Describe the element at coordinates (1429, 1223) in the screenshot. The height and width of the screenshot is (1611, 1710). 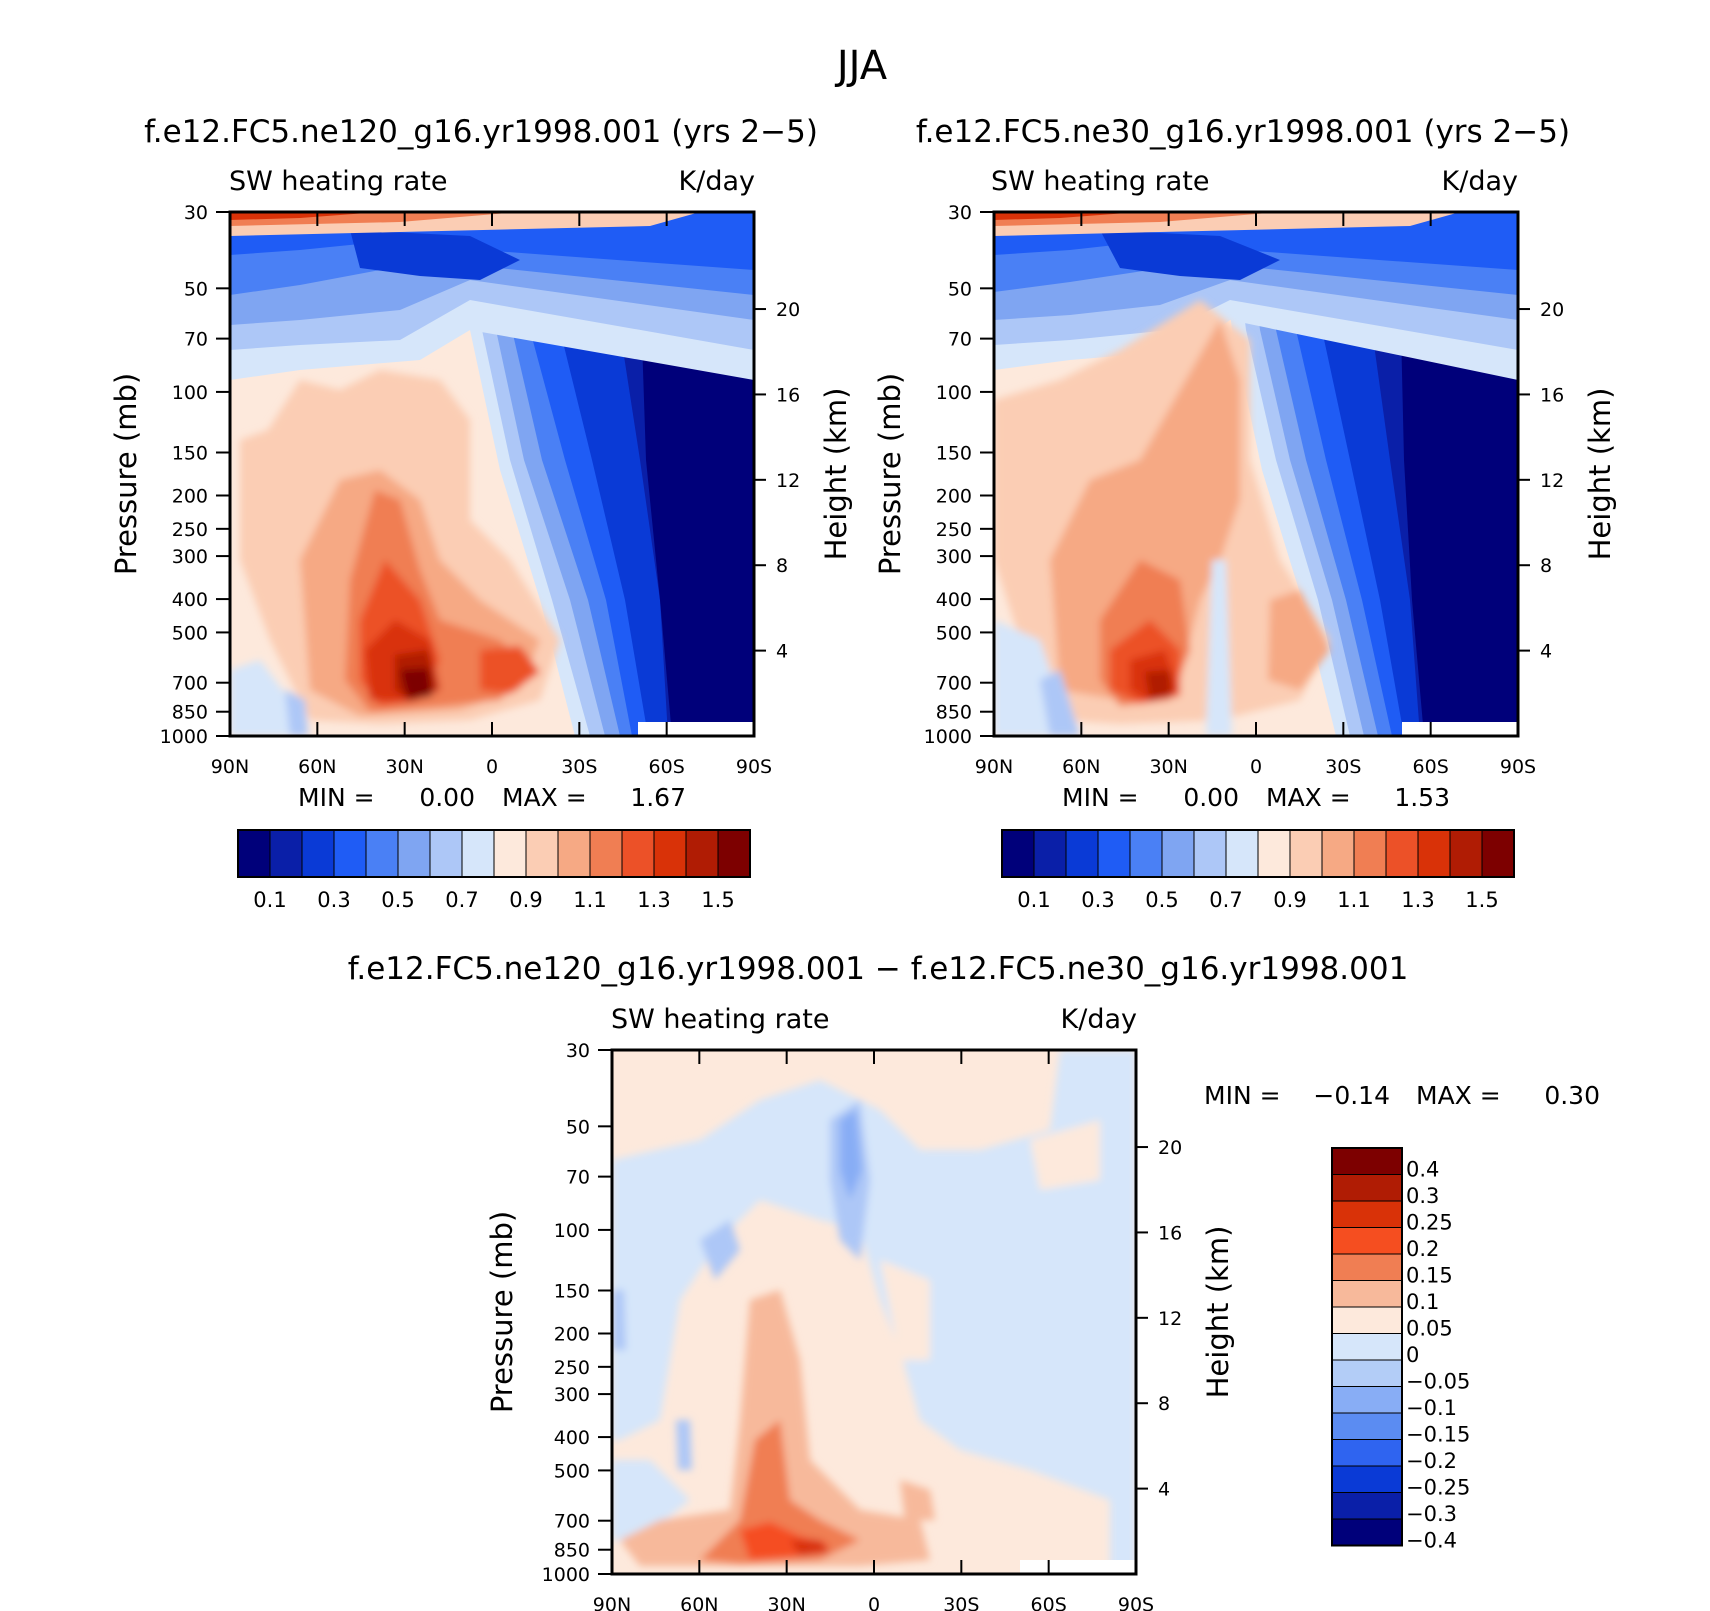
I see `colorbar-label: 0.25` at that location.